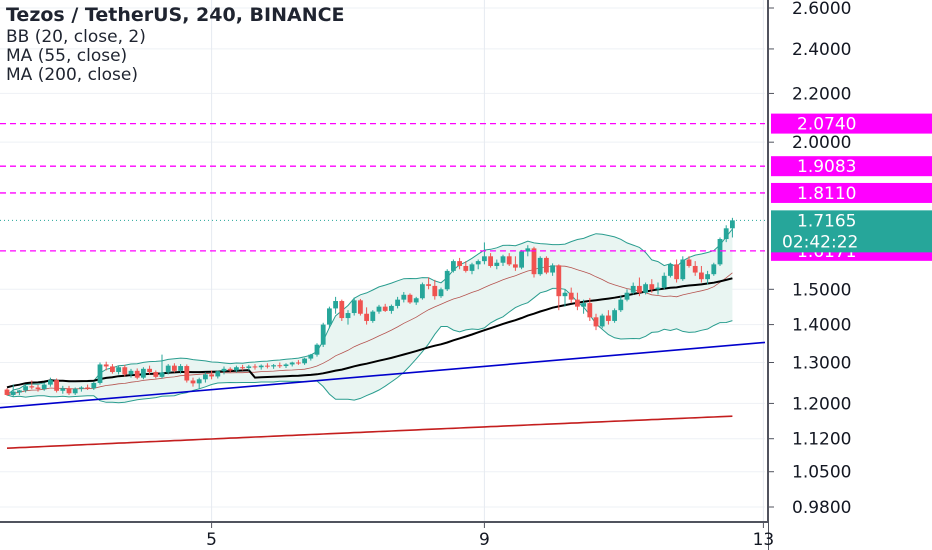 This screenshot has height=550, width=932. I want to click on price-tick-label: 2.0000, so click(821, 143).